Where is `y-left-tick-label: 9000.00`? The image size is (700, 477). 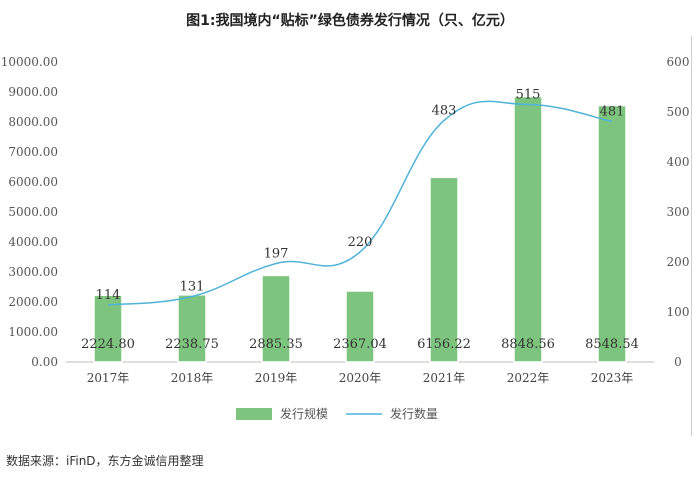 y-left-tick-label: 9000.00 is located at coordinates (33, 92).